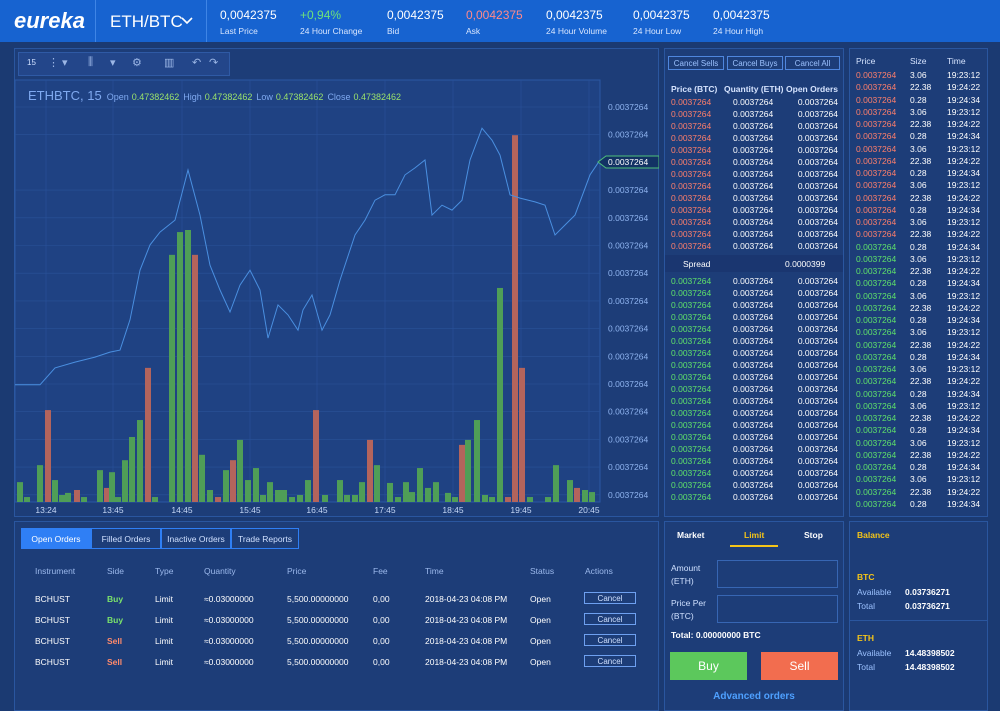 The image size is (1000, 711). I want to click on buy-button: Buy, so click(708, 666).